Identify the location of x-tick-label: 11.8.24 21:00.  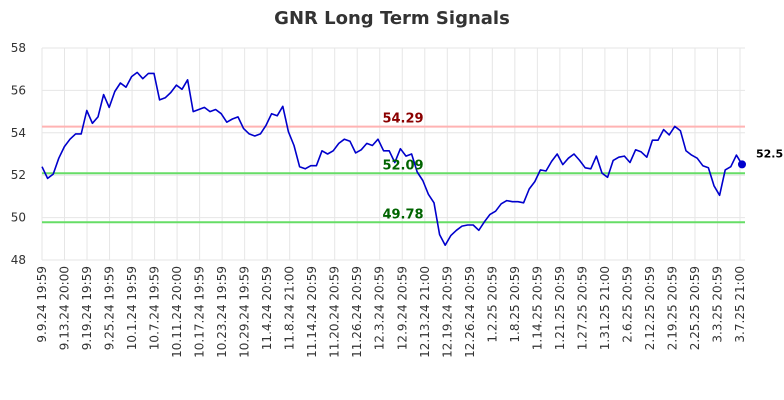
(290, 308).